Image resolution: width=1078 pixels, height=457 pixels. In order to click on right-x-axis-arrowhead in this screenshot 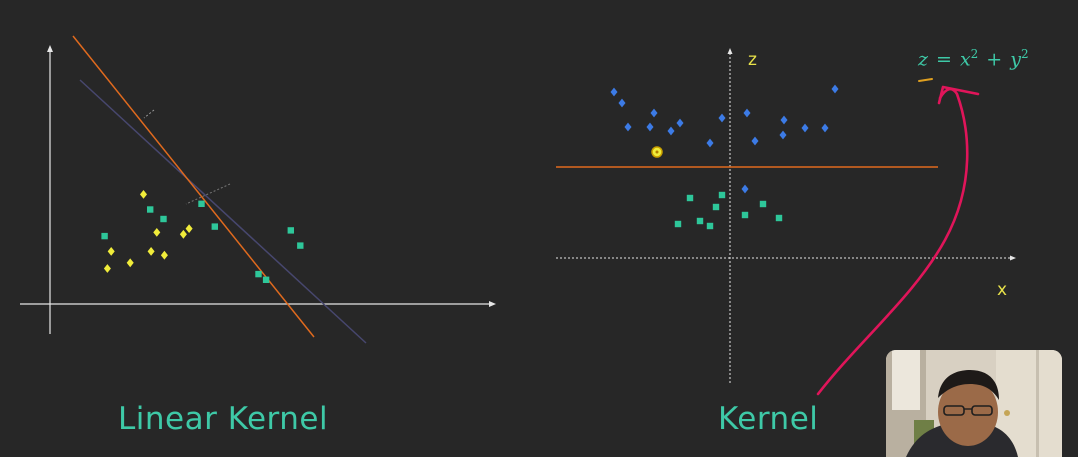, I will do `click(1013, 258)`.